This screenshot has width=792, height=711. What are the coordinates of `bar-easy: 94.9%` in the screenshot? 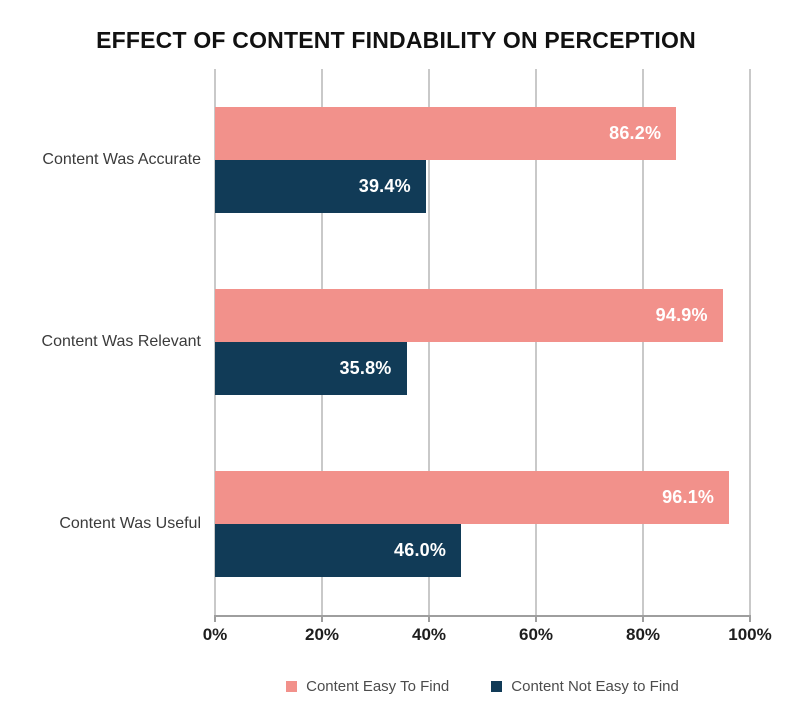 It's located at (469, 315).